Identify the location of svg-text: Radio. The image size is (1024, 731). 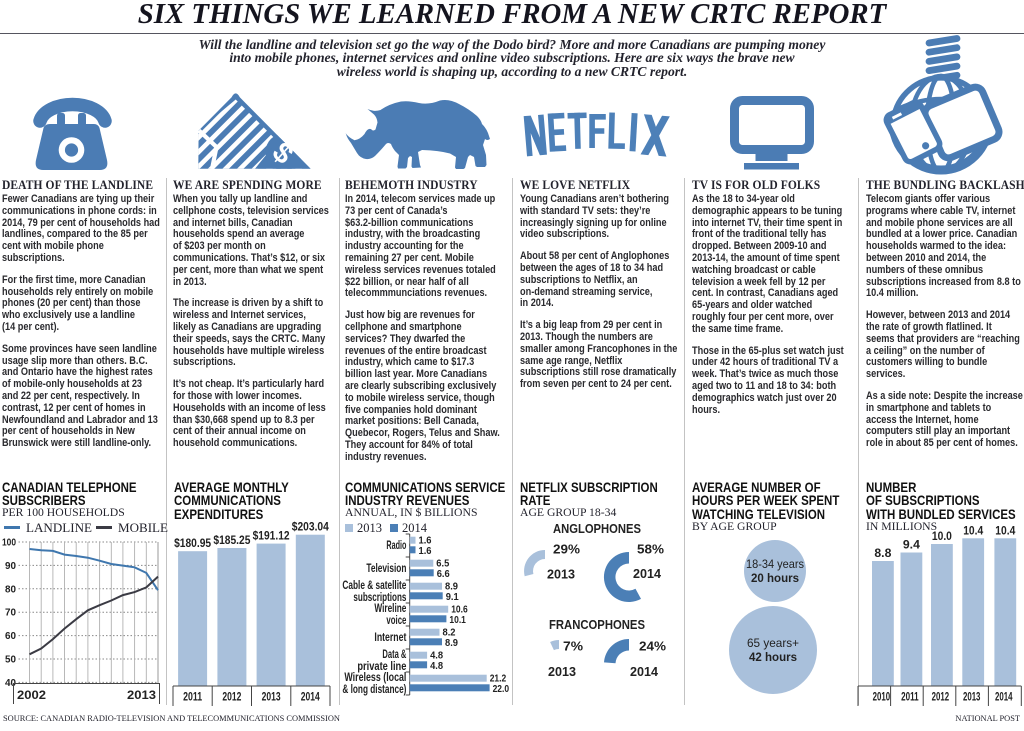
(396, 546).